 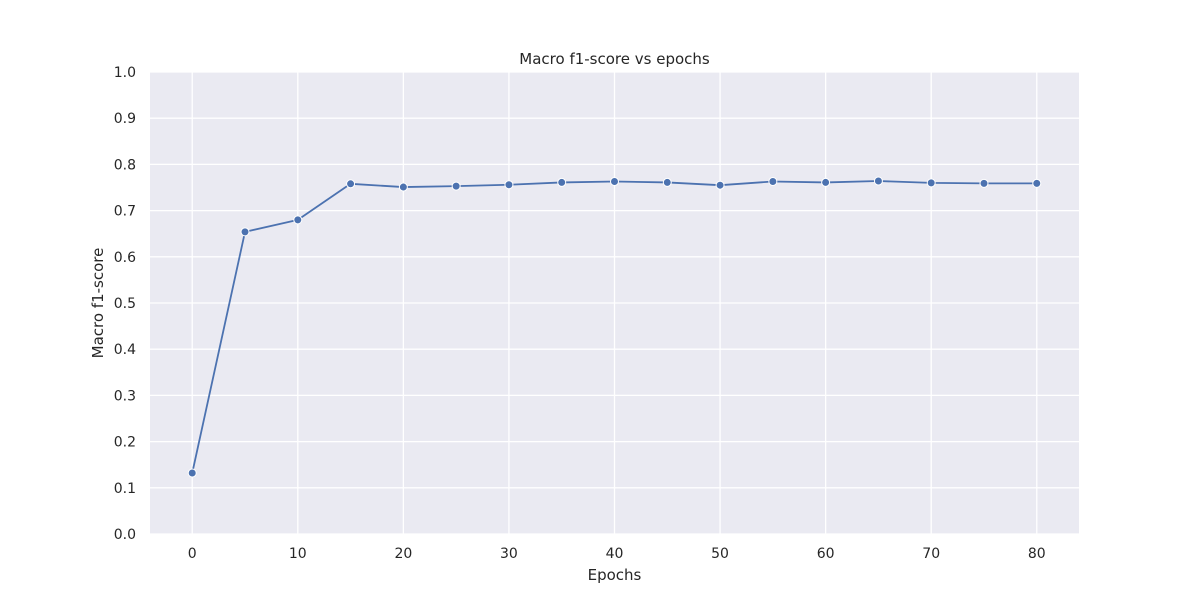 I want to click on y-tick-label: 0.7, so click(x=125, y=212).